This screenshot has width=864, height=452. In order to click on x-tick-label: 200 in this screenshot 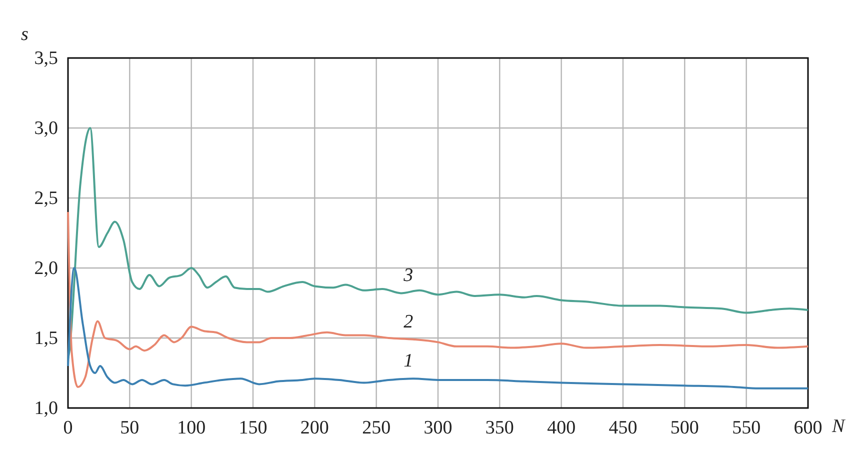, I will do `click(314, 427)`.